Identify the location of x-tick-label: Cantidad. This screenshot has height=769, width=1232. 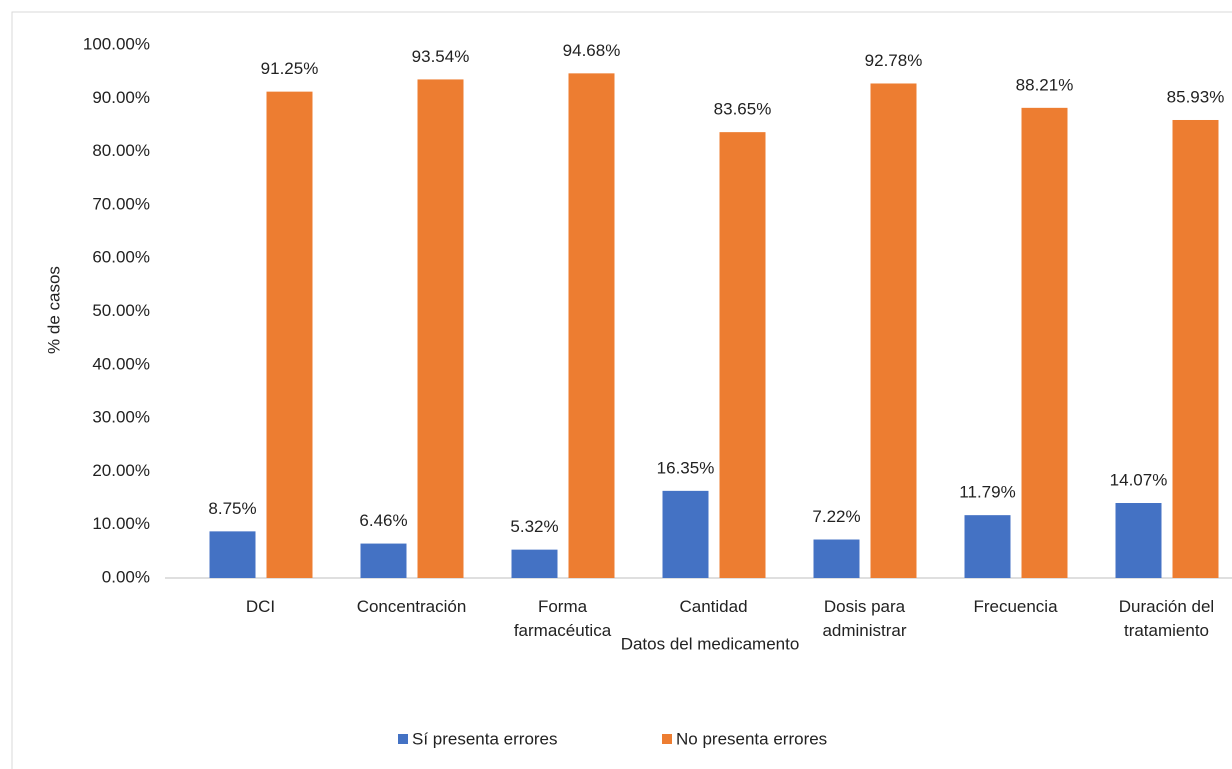
(713, 606).